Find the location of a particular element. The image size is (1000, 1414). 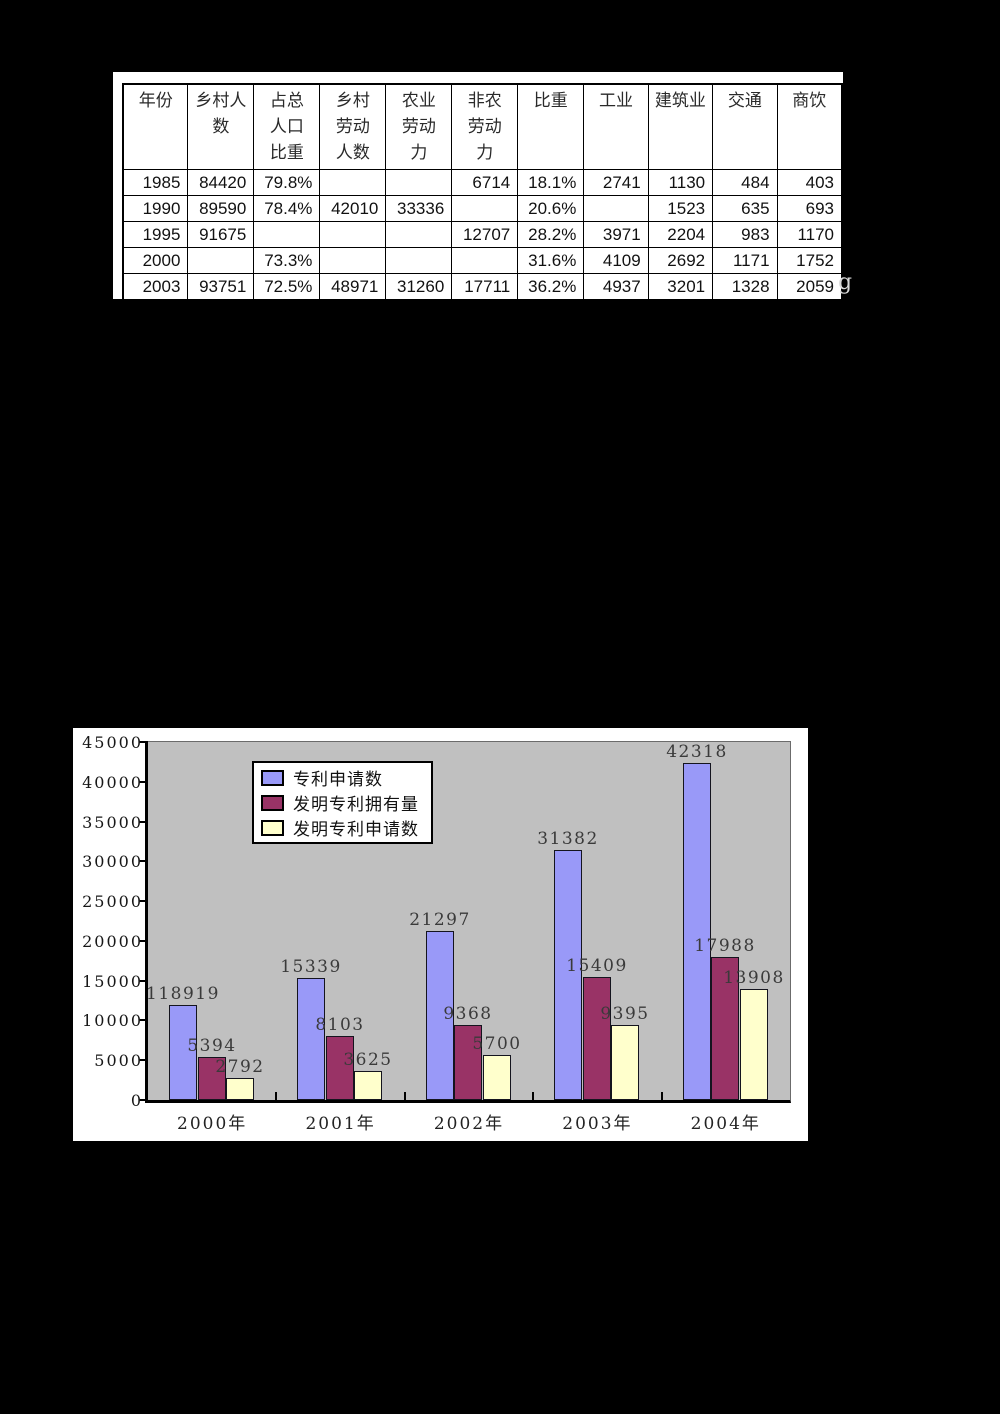

table-cell: 17711 is located at coordinates (485, 287).